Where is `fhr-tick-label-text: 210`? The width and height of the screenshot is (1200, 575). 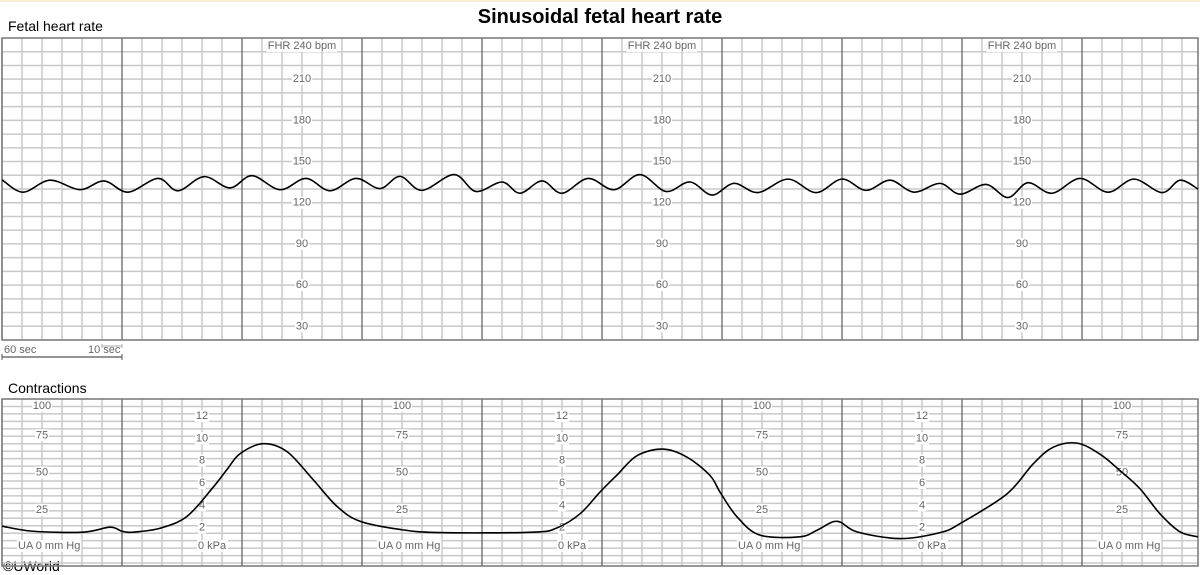 fhr-tick-label-text: 210 is located at coordinates (302, 79).